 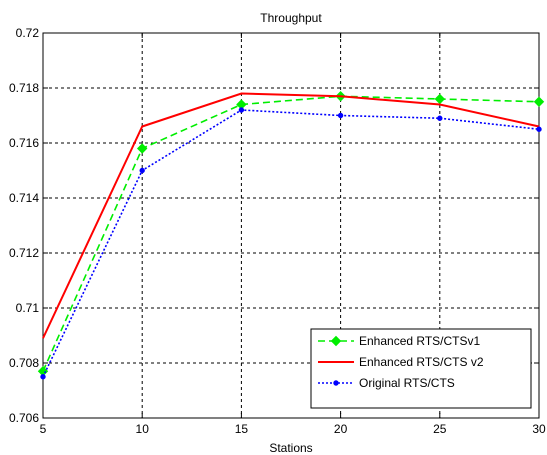 I want to click on y-tick-label: 0.716, so click(x=24, y=143).